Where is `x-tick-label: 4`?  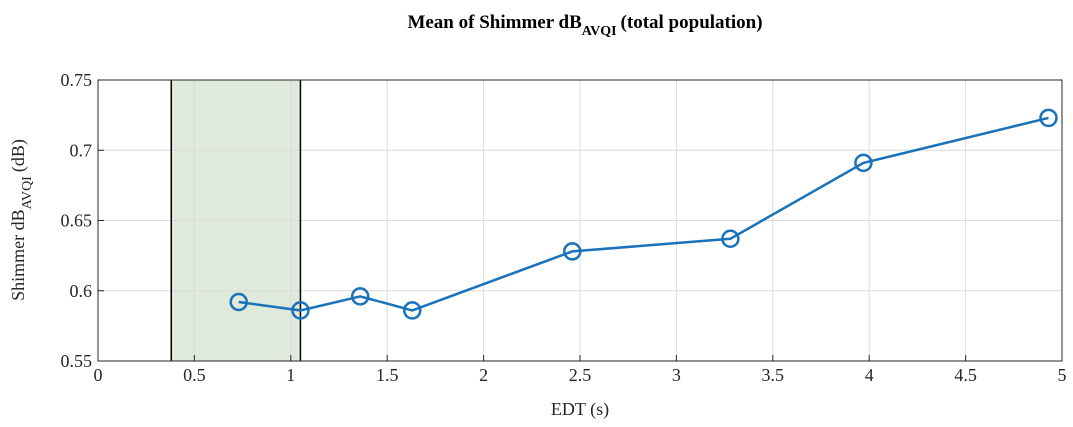 x-tick-label: 4 is located at coordinates (869, 375).